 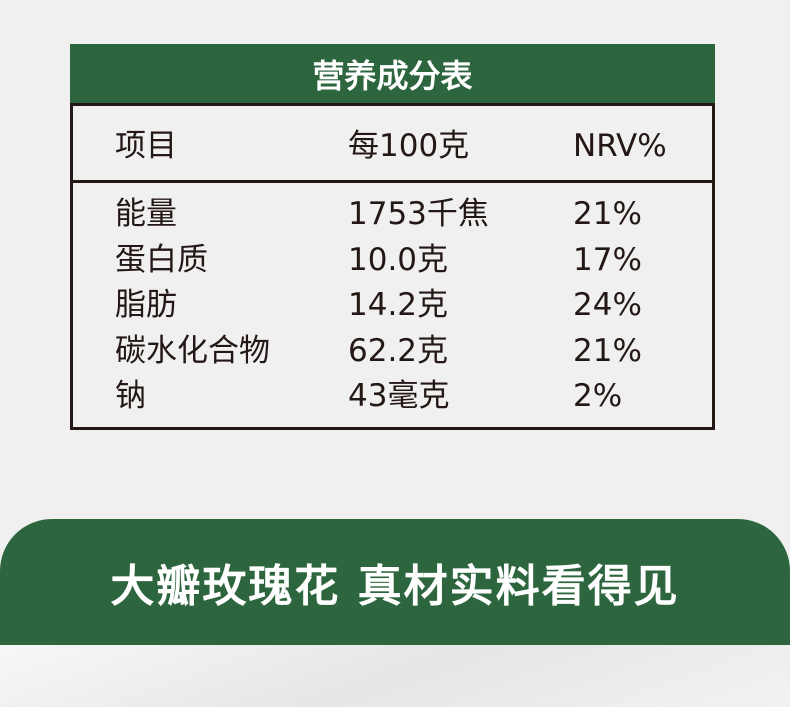 What do you see at coordinates (146, 146) in the screenshot?
I see `header-item: 项目` at bounding box center [146, 146].